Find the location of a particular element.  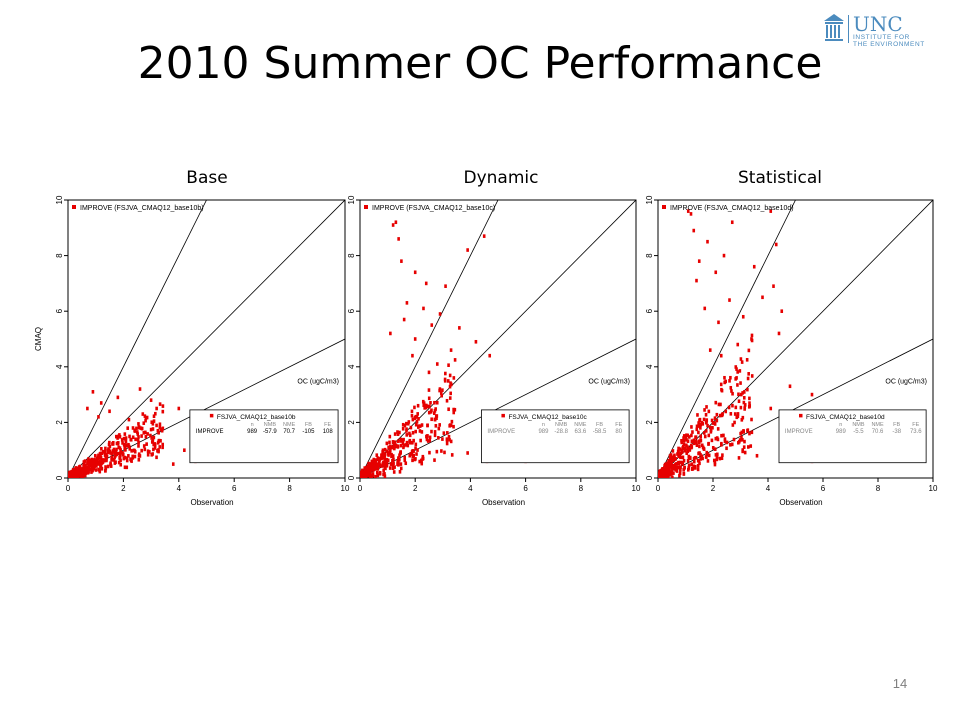

x-tick-label: 4 is located at coordinates (179, 488).